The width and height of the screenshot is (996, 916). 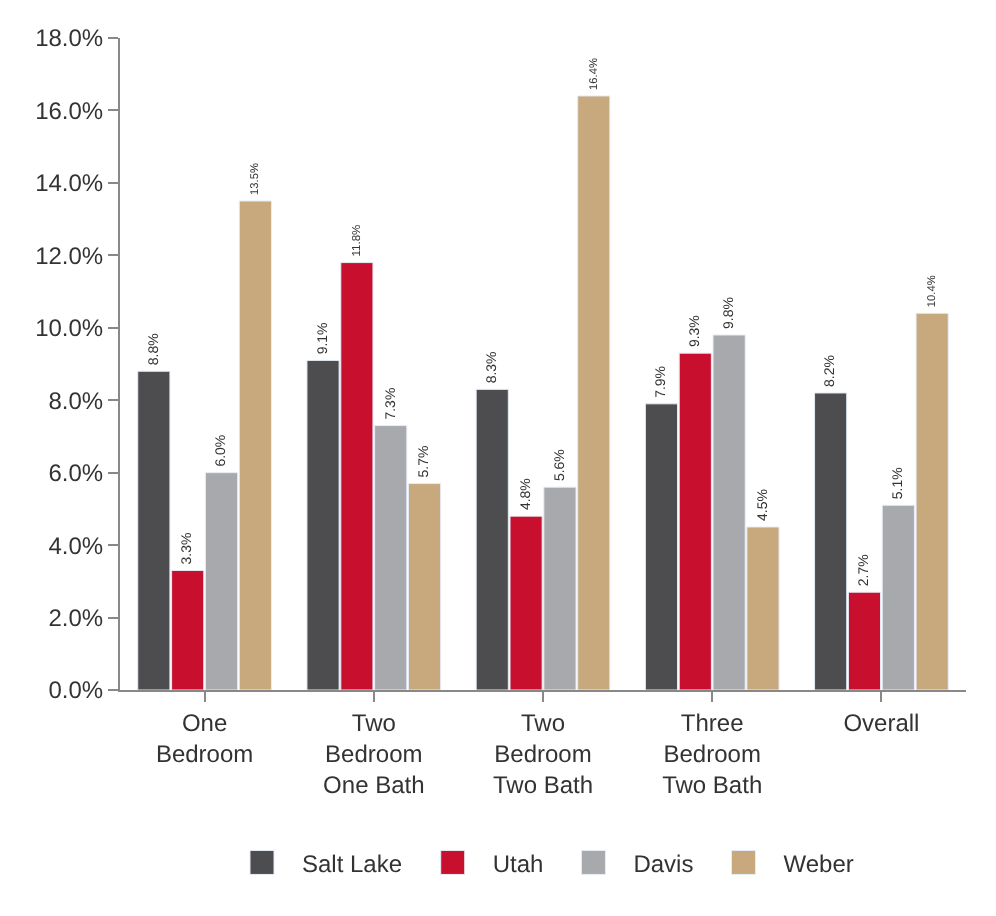 I want to click on y-tick-label: 0.0%, so click(x=76, y=690).